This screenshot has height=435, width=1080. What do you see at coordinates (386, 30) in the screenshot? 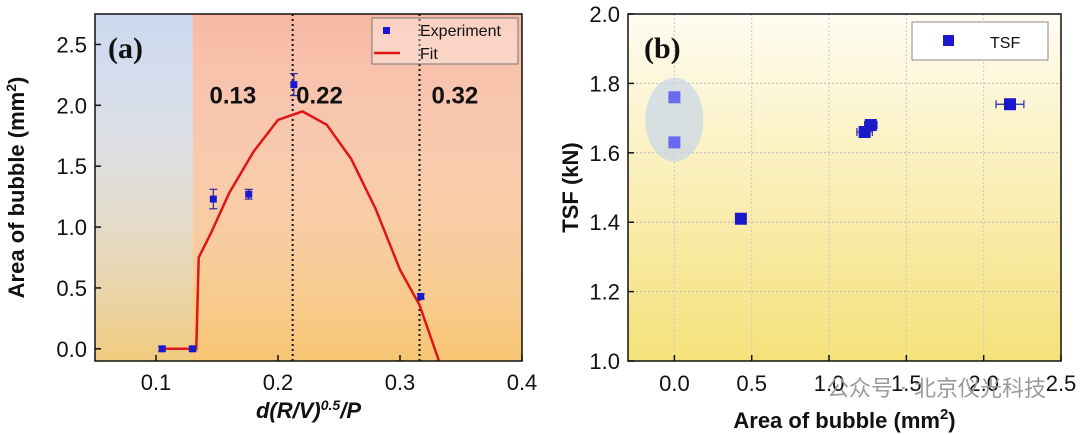
I see `legend-experiment-marker` at bounding box center [386, 30].